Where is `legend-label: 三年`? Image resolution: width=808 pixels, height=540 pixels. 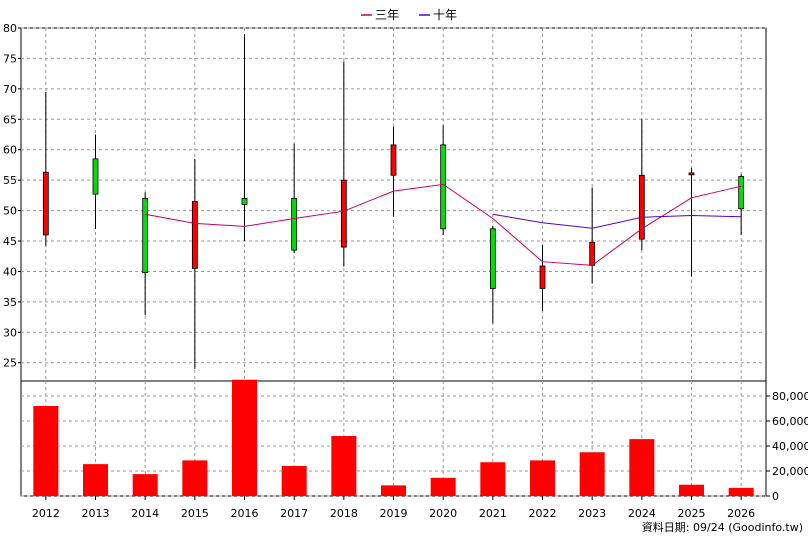 legend-label: 三年 is located at coordinates (387, 15).